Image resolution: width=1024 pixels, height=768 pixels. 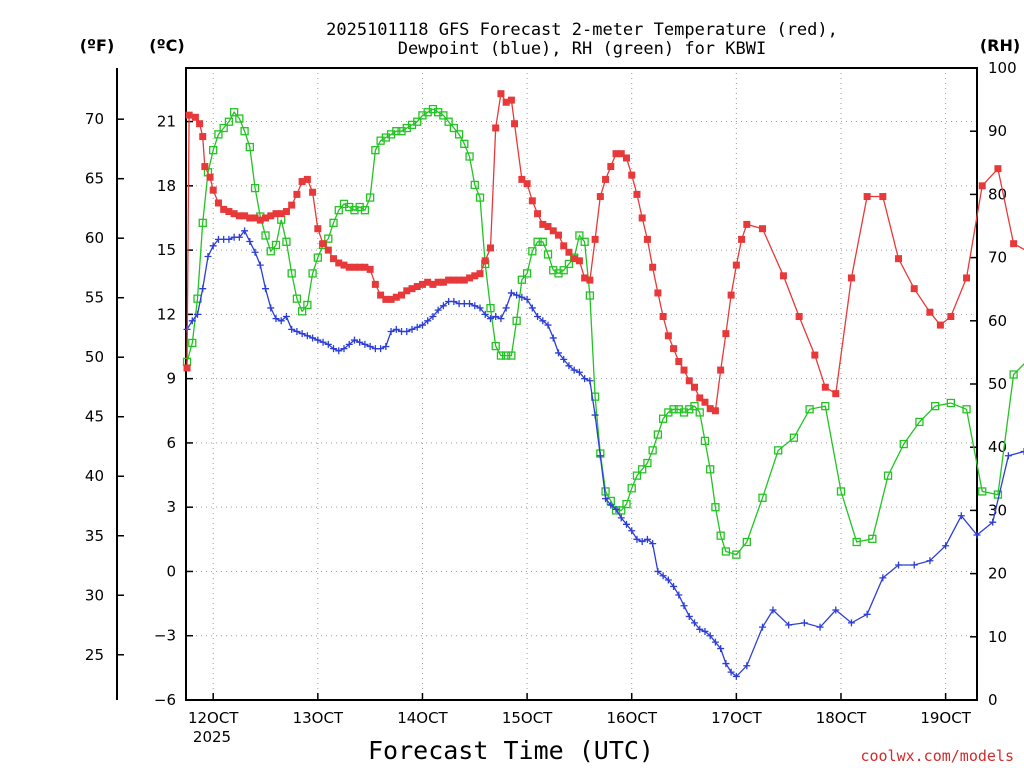 I want to click on time-axis-ticks: 12OCT 13OCT 14OCT 15OCT 16OCT 17OCT 18OCT 19OCT, so click(x=580, y=710).